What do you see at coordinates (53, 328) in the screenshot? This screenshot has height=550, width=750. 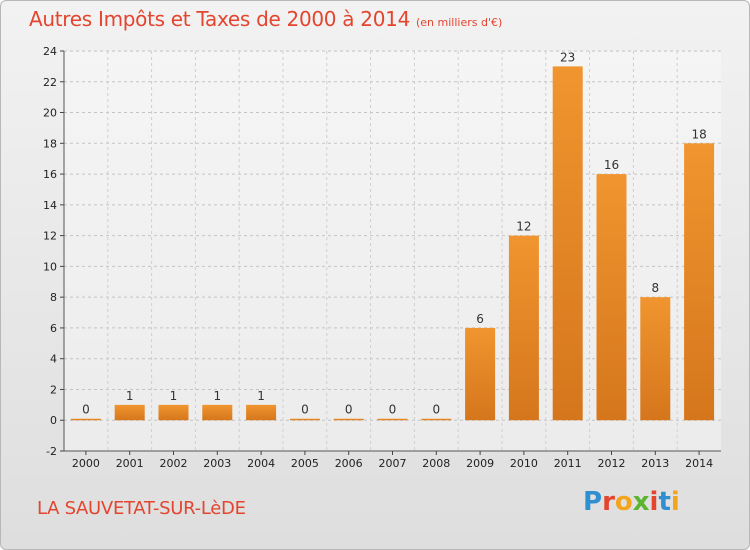 I see `y-tick-label: 6` at bounding box center [53, 328].